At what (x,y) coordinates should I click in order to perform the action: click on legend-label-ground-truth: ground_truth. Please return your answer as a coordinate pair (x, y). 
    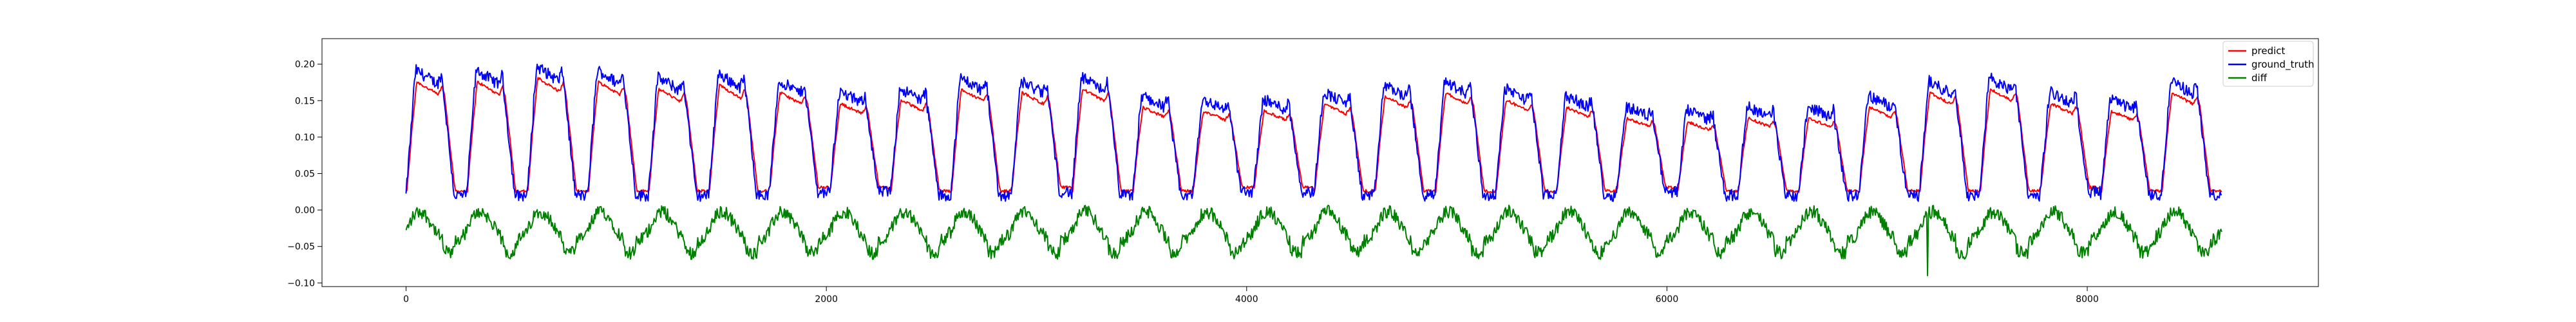
    Looking at the image, I should click on (2283, 65).